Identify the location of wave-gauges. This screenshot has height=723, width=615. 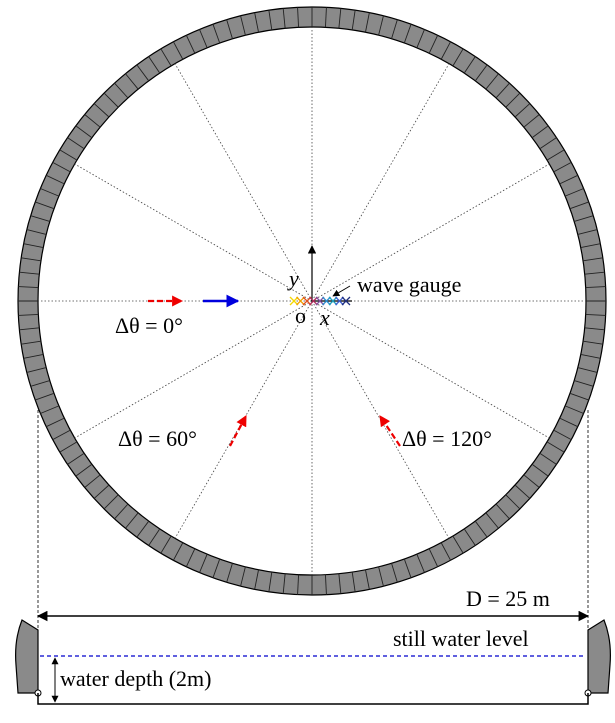
(320, 301).